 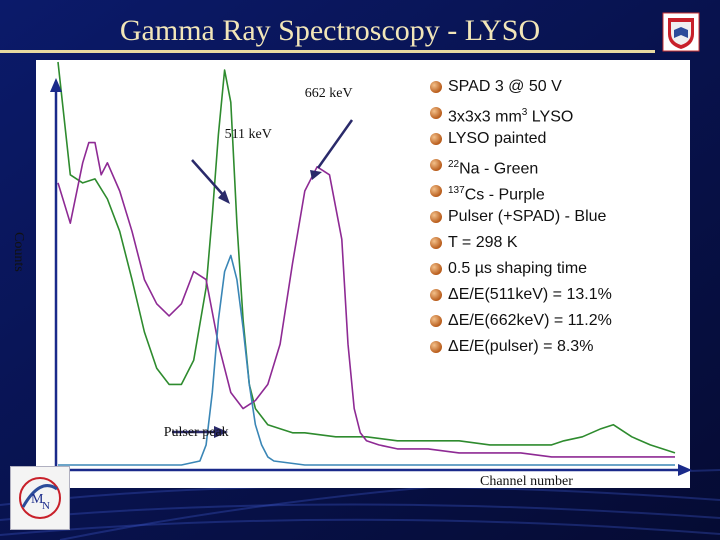 What do you see at coordinates (454, 164) in the screenshot?
I see `legend-superscript: 22` at bounding box center [454, 164].